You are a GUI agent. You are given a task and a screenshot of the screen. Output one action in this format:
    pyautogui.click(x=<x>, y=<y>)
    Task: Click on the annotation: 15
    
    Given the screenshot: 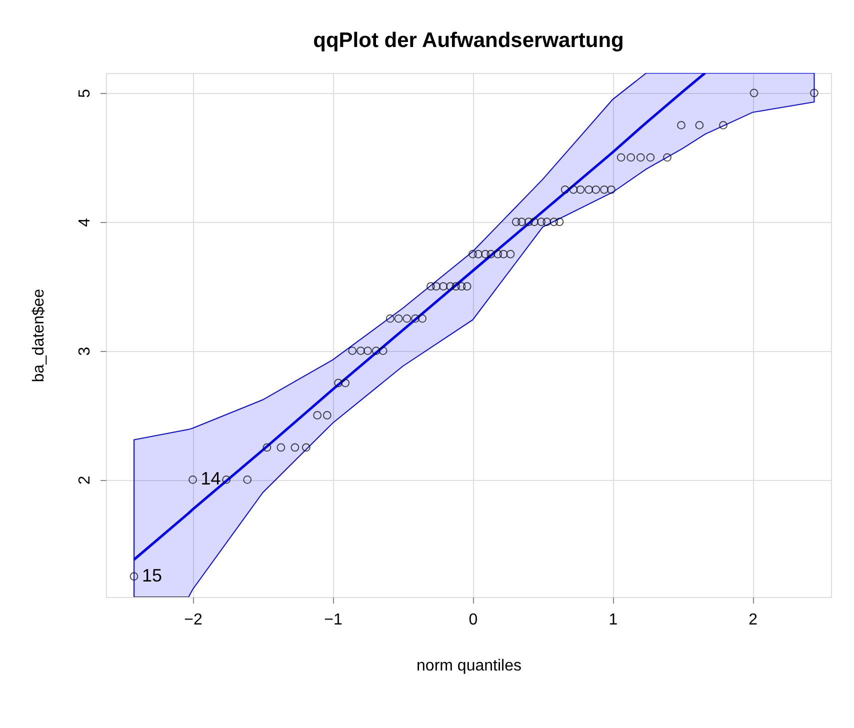 What is the action you would take?
    pyautogui.click(x=152, y=575)
    